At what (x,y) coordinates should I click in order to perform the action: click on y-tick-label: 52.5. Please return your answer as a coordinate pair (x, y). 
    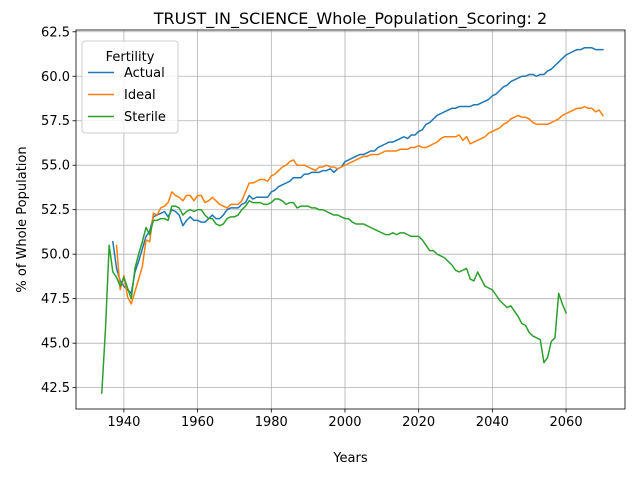
    Looking at the image, I should click on (55, 210).